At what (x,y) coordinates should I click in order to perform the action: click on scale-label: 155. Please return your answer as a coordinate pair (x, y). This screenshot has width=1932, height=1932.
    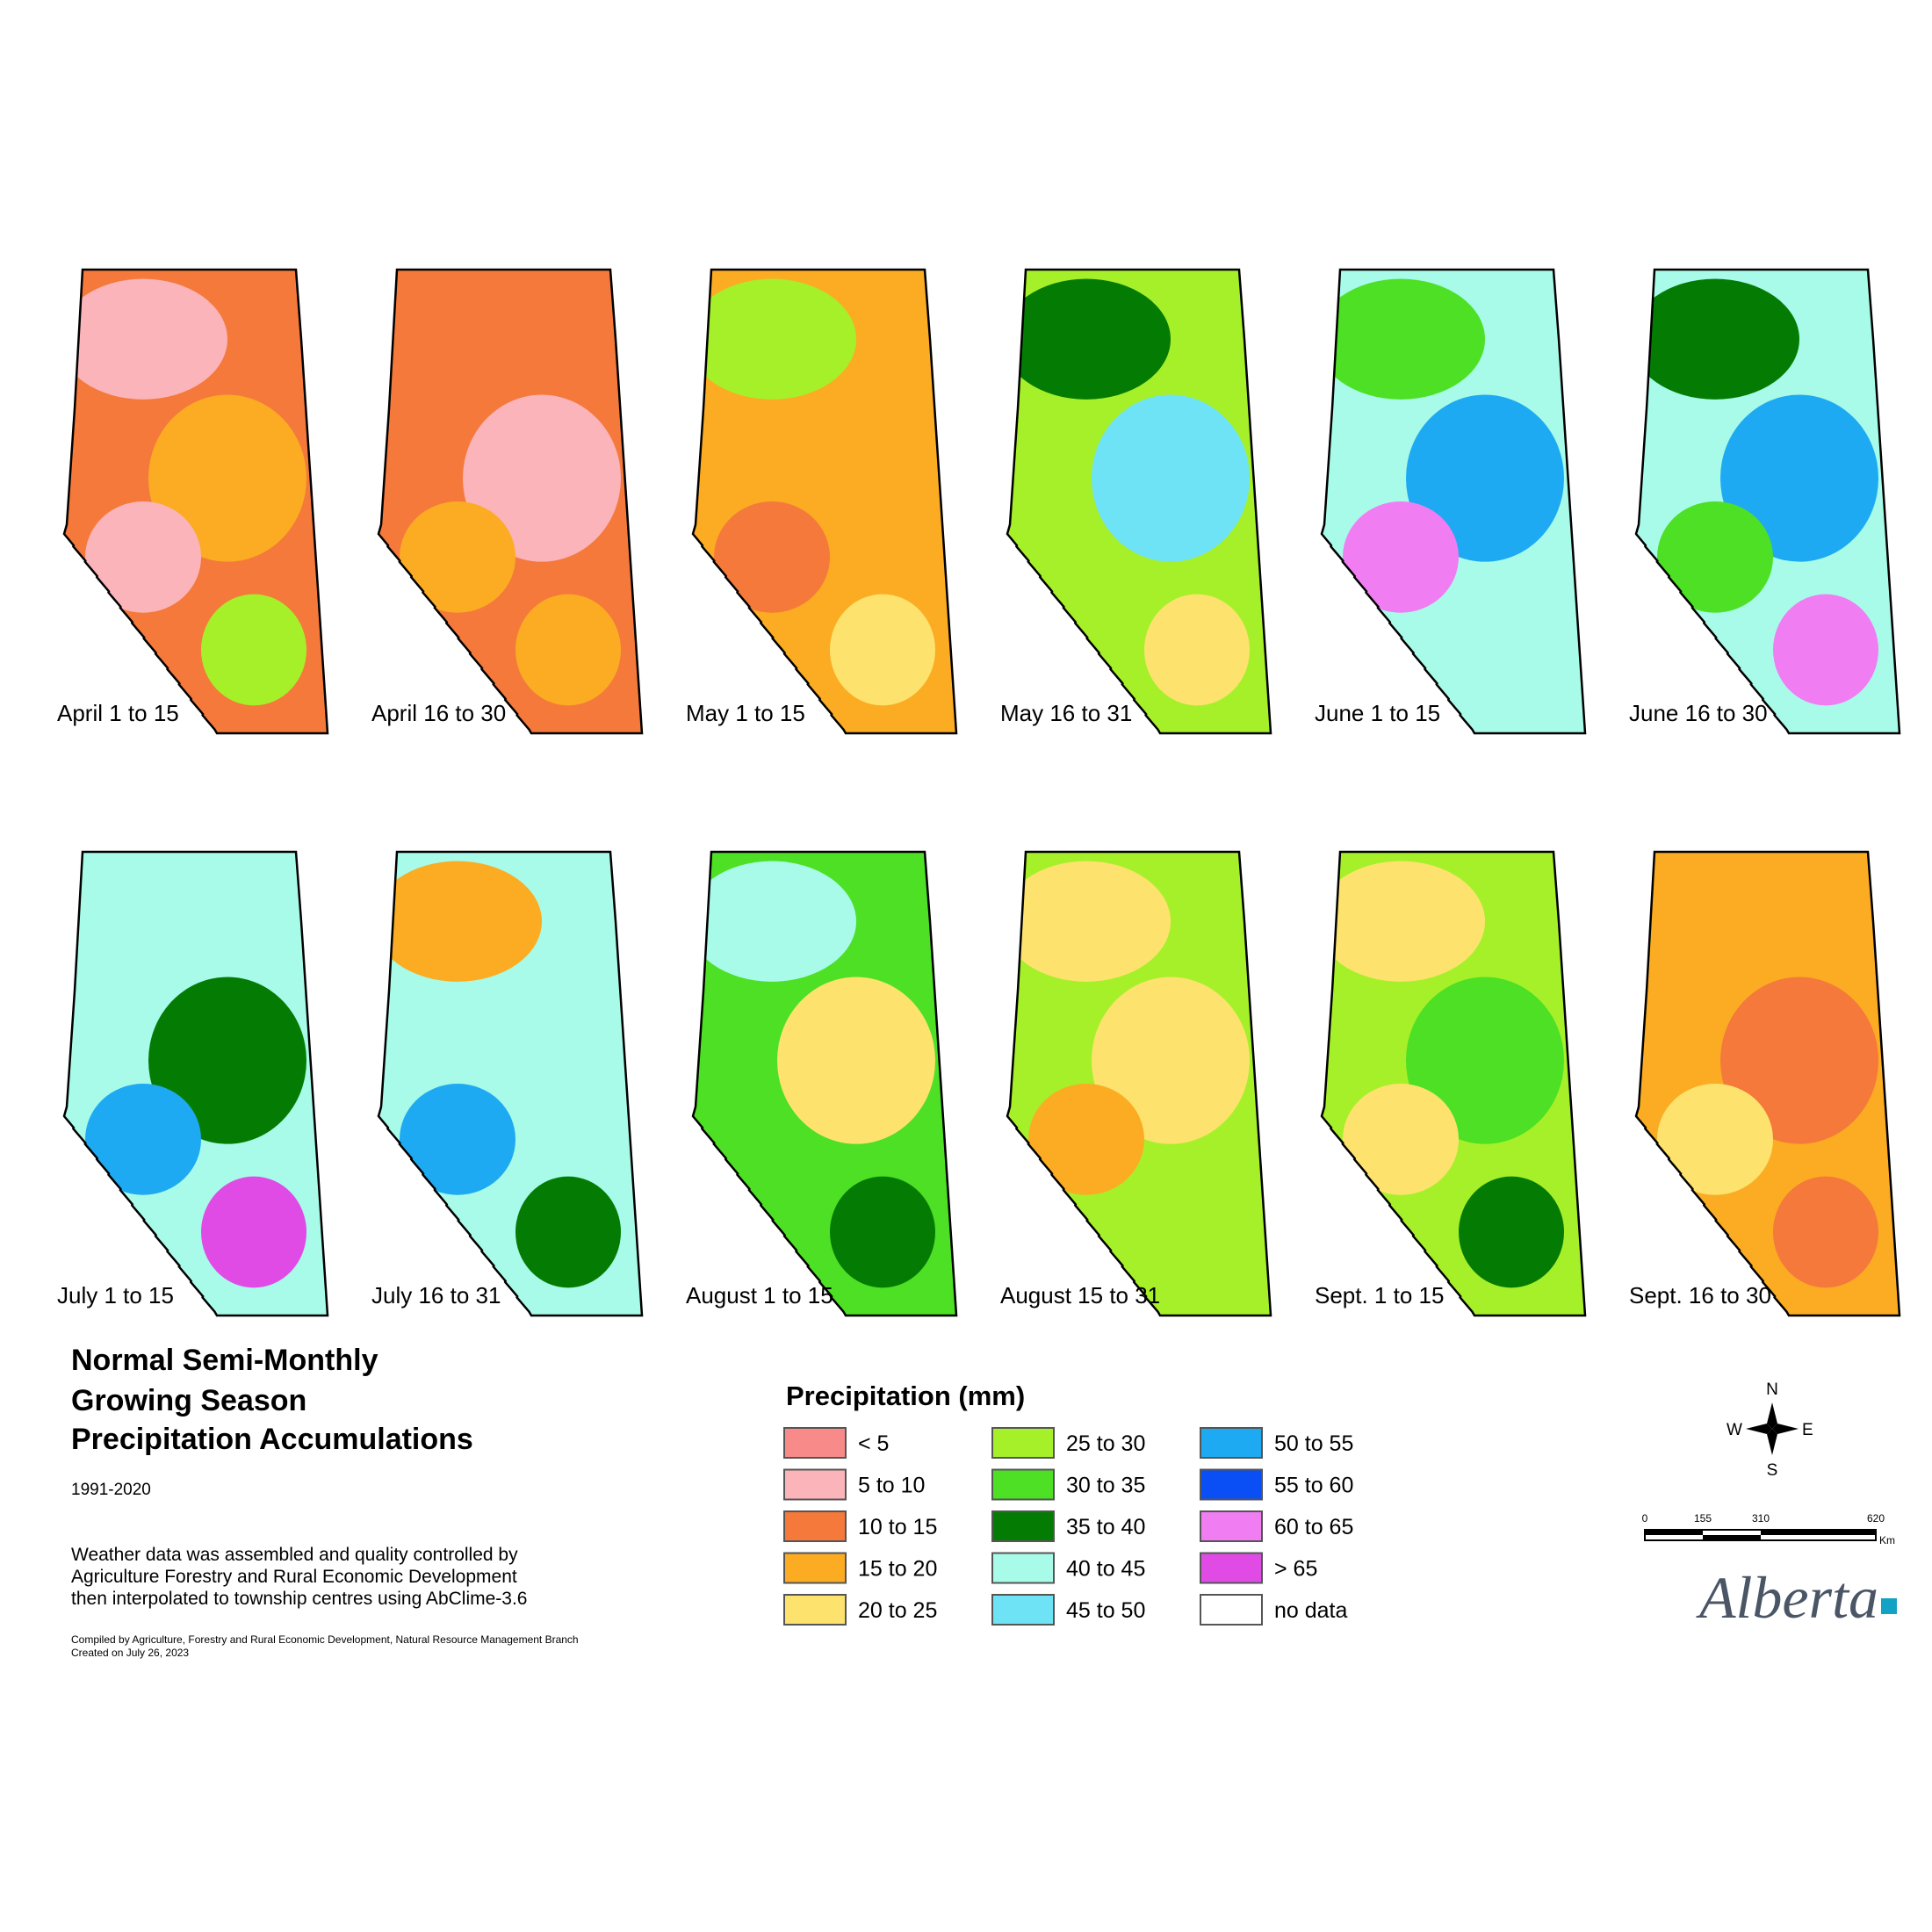
    Looking at the image, I should click on (1703, 1518).